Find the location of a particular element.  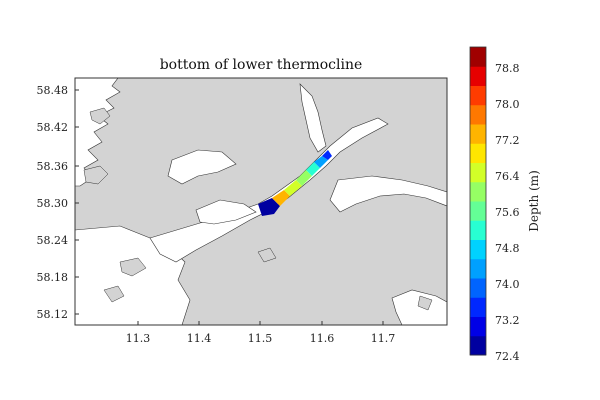

colorbar-tick-label: 78.8 is located at coordinates (507, 68).